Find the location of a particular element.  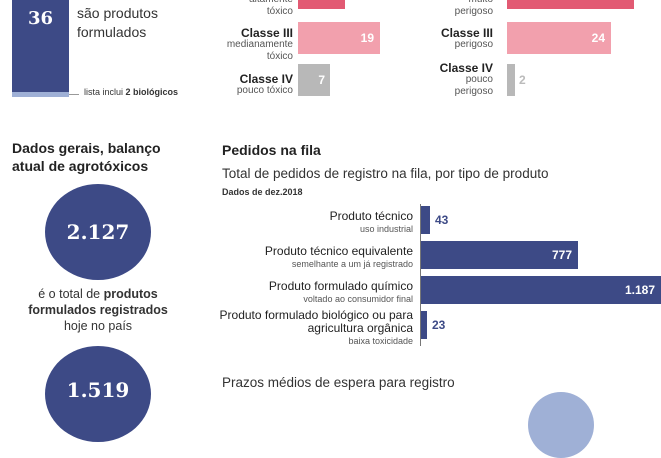

tox1-label-classe4: Classe IV pouco tóxico is located at coordinates (246, 85).